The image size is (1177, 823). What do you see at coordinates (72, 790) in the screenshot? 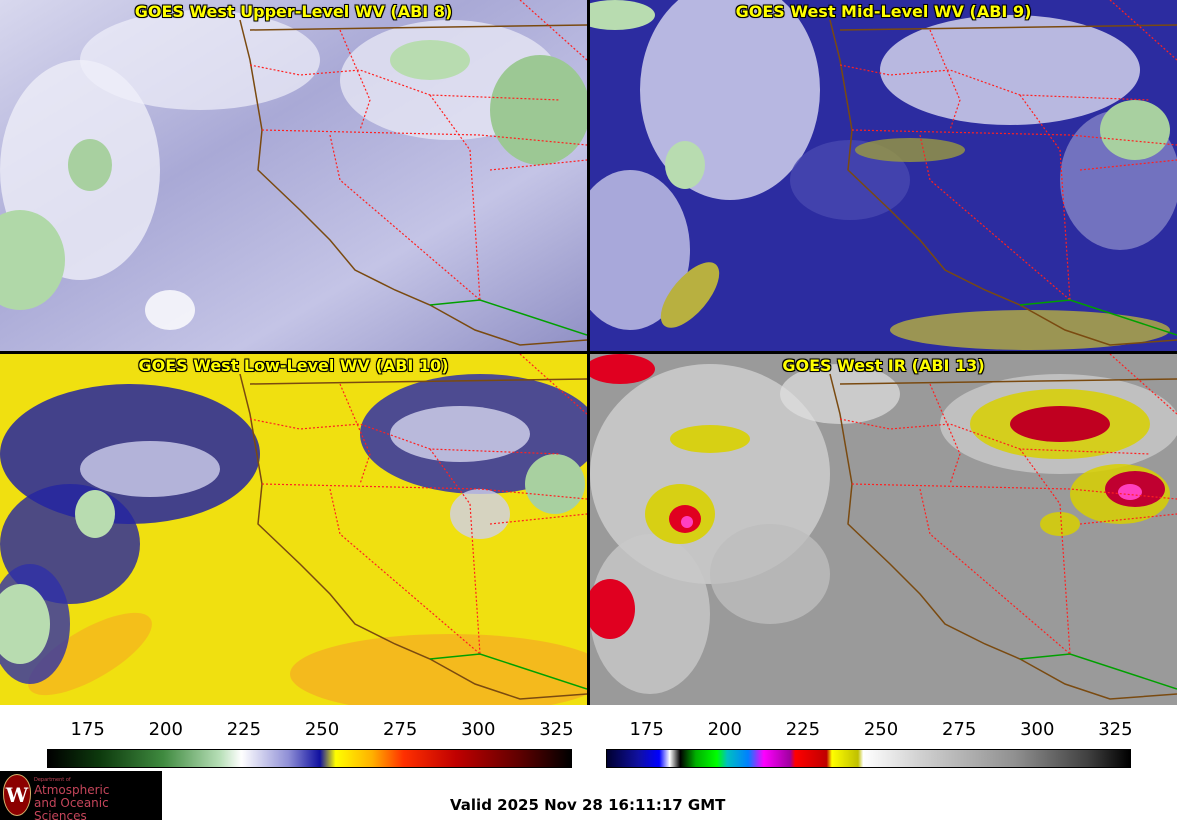
I see `logo-line1: Atmospheric` at bounding box center [72, 790].